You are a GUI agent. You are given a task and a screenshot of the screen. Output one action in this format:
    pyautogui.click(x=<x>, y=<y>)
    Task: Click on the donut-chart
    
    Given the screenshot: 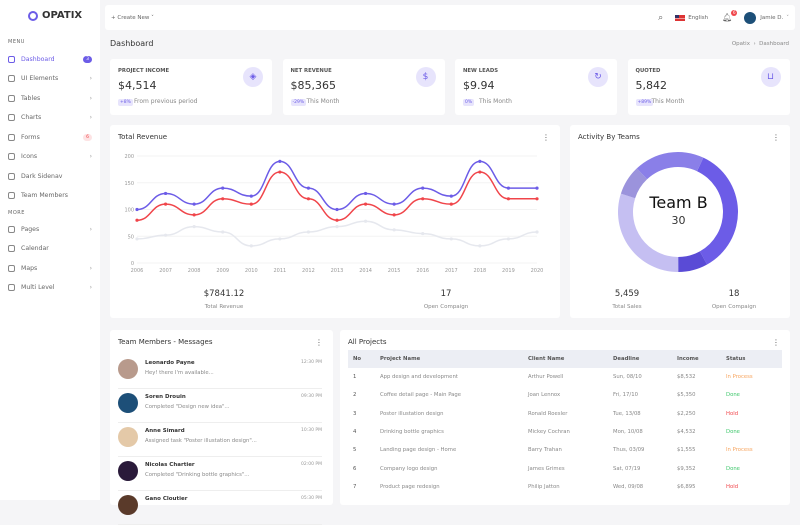 What is the action you would take?
    pyautogui.click(x=678, y=211)
    